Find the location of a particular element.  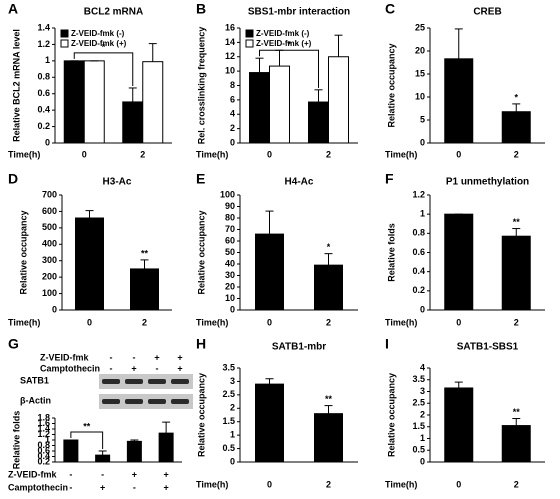

y-tick-label: 12 is located at coordinates (230, 56).